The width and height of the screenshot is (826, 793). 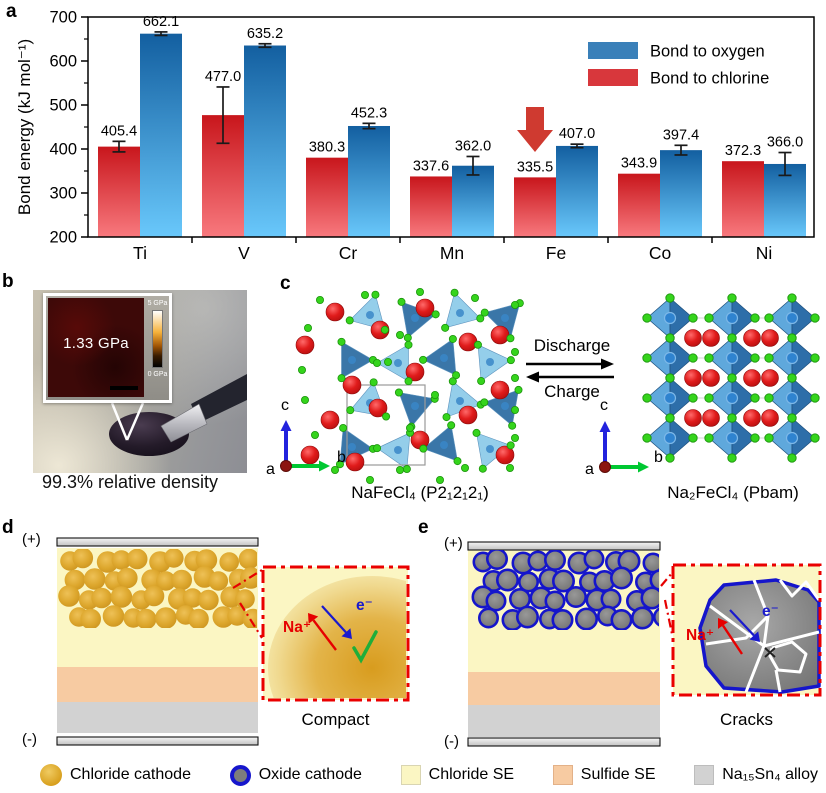 What do you see at coordinates (471, 774) in the screenshot?
I see `legend-label: Chloride SE` at bounding box center [471, 774].